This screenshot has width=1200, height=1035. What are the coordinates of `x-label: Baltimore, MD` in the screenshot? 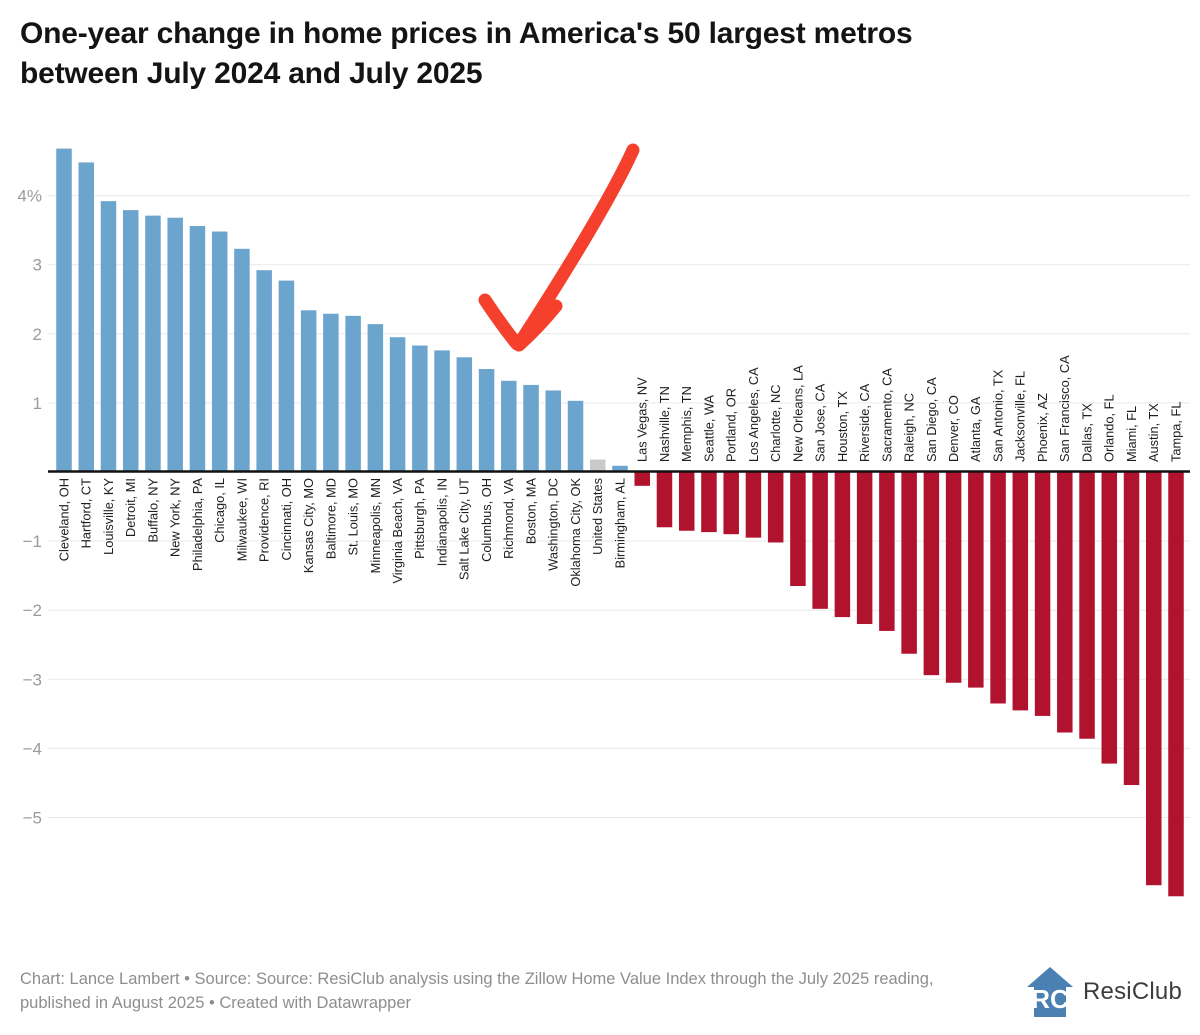 It's located at (330, 518).